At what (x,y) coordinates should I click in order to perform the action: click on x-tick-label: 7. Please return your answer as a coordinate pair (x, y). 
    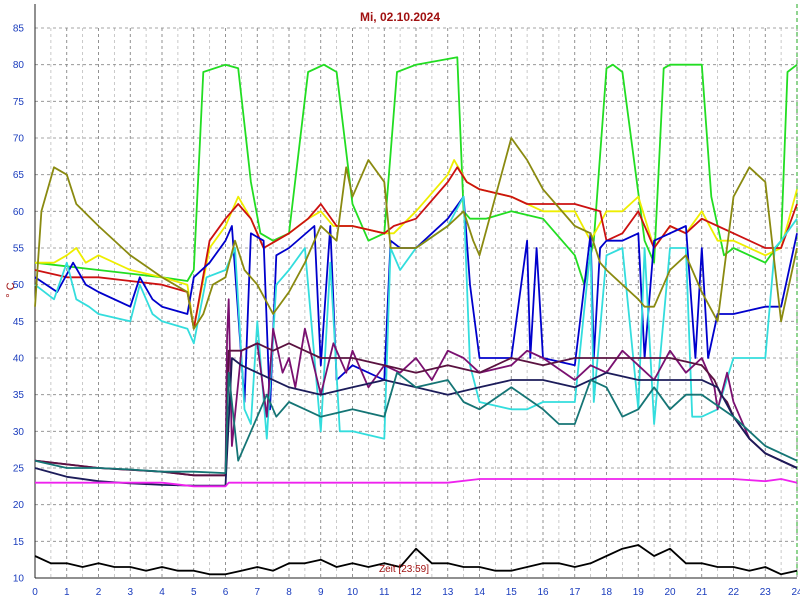
    Looking at the image, I should click on (257, 592).